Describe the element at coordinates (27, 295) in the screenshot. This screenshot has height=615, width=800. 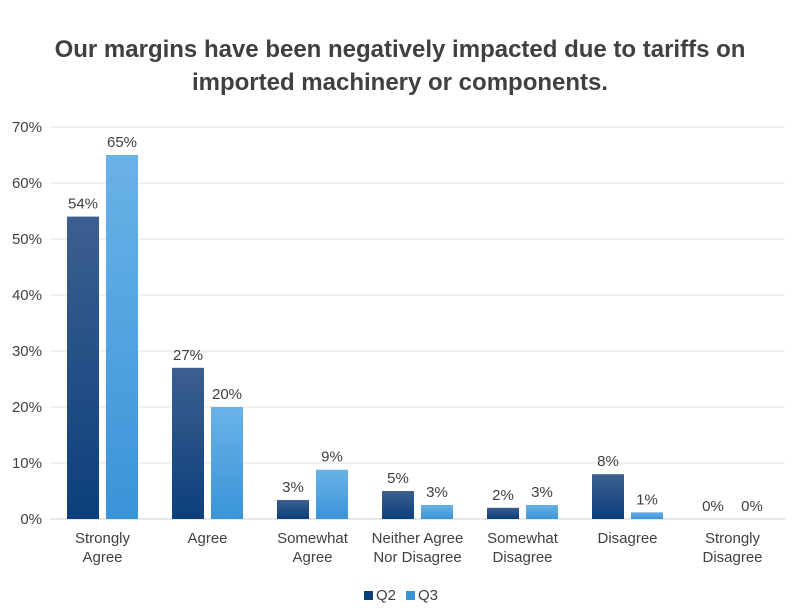
I see `y-tick-label: 40%` at that location.